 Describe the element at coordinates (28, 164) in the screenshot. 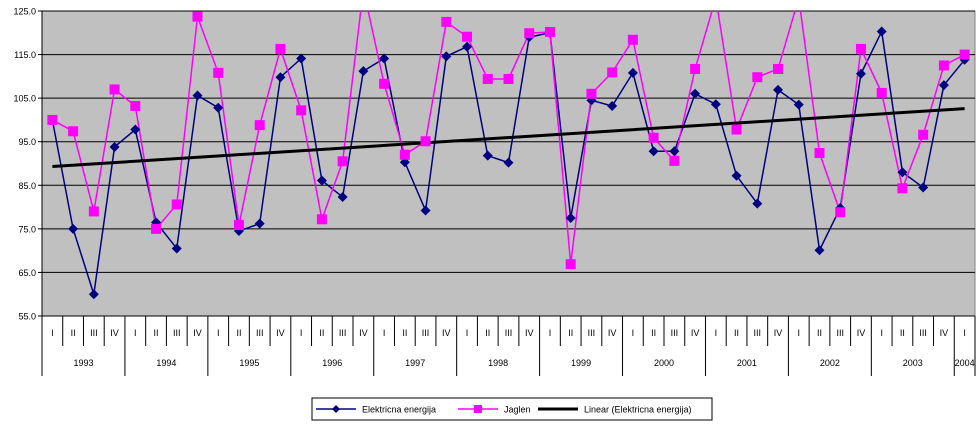

I see `y-axis: 55.0 65.0 75.0 85.0 95.0 105.0 115.0 125.0` at that location.